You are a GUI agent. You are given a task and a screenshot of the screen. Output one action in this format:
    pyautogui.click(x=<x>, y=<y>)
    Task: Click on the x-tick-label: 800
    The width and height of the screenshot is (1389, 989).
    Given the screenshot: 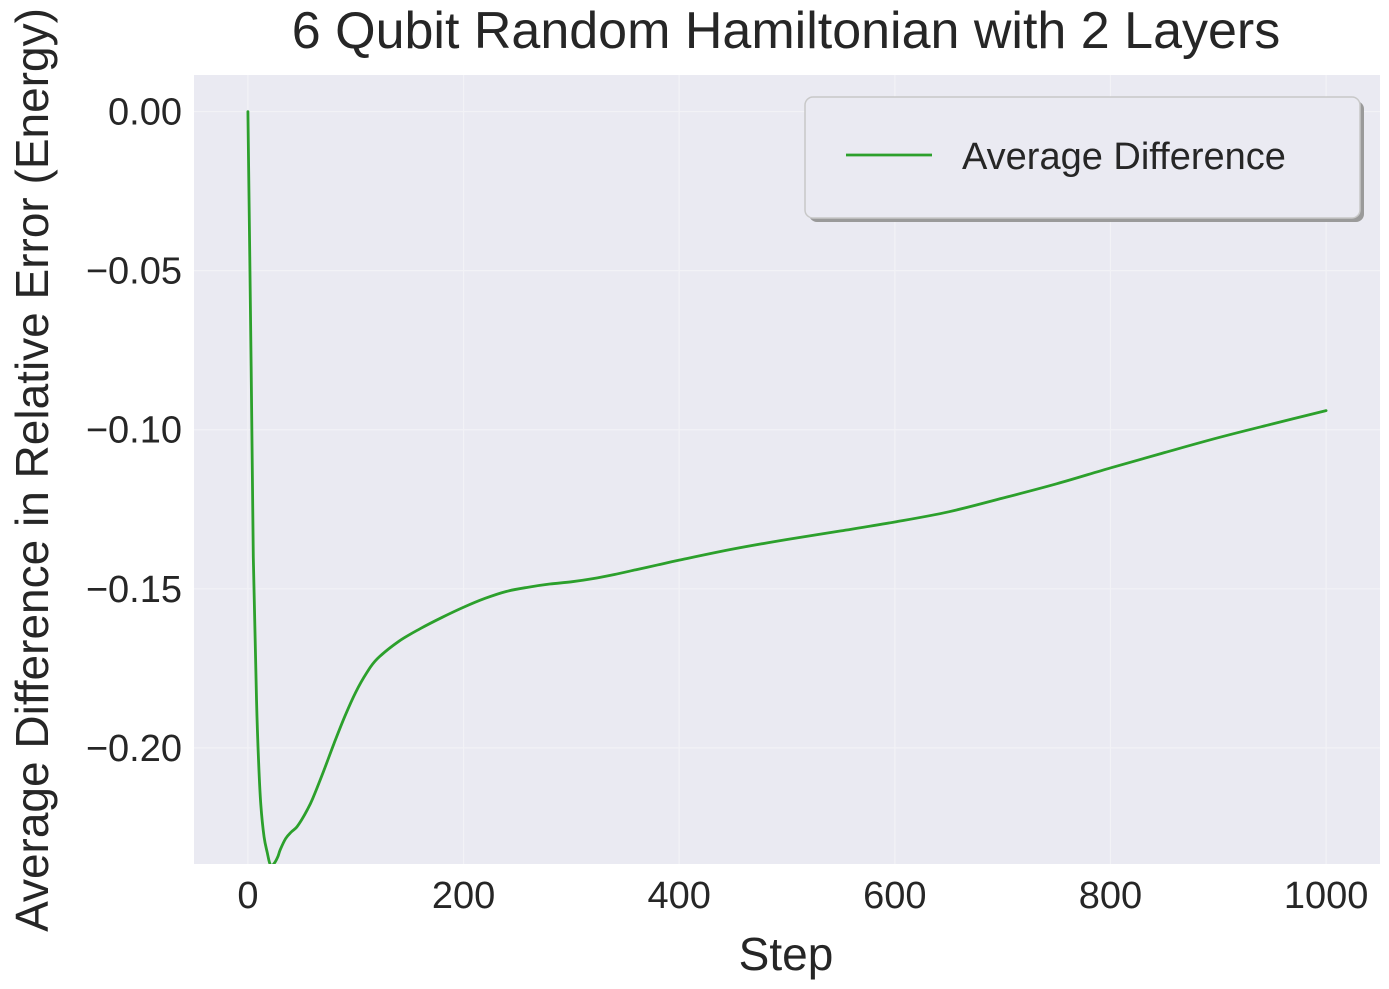 What is the action you would take?
    pyautogui.click(x=1110, y=896)
    